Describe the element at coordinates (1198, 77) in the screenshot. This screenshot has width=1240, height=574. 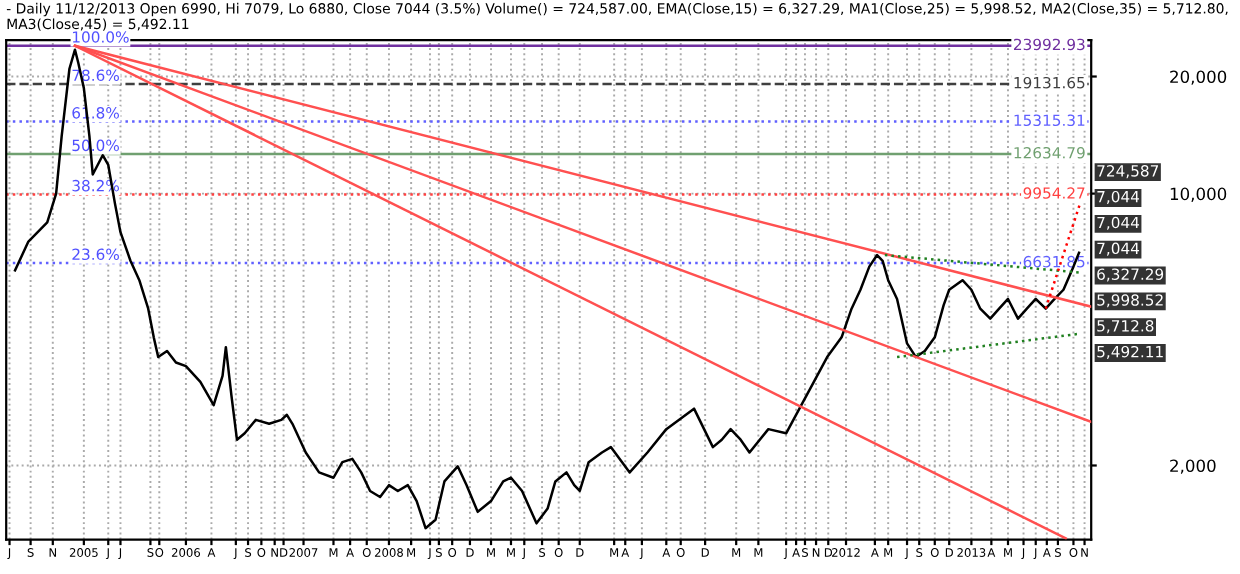
I see `y-tick-label: 20,000` at that location.